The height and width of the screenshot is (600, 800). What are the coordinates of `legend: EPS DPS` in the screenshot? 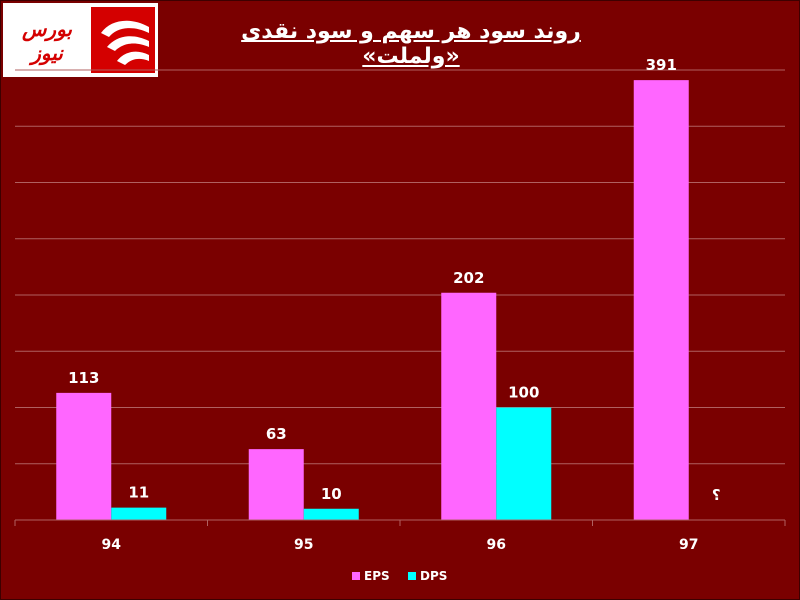 It's located at (399, 576).